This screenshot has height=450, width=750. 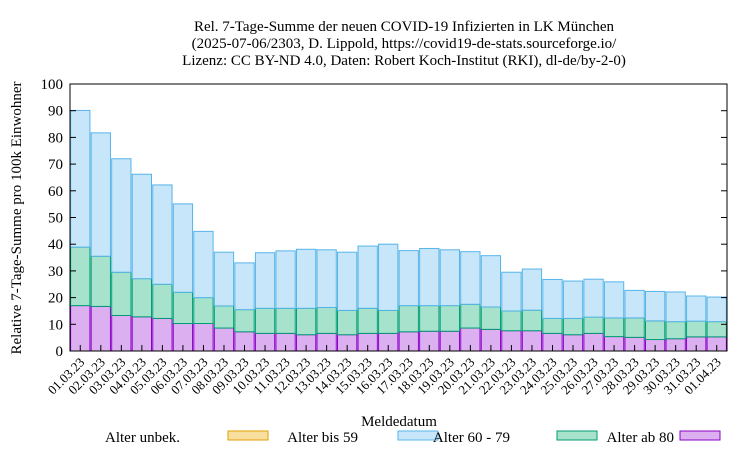 I want to click on y-tick-label-3: 30, so click(x=55, y=272).